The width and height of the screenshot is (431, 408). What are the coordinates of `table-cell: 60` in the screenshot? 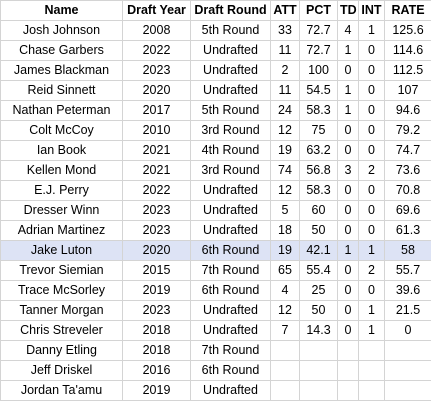 It's located at (318, 210).